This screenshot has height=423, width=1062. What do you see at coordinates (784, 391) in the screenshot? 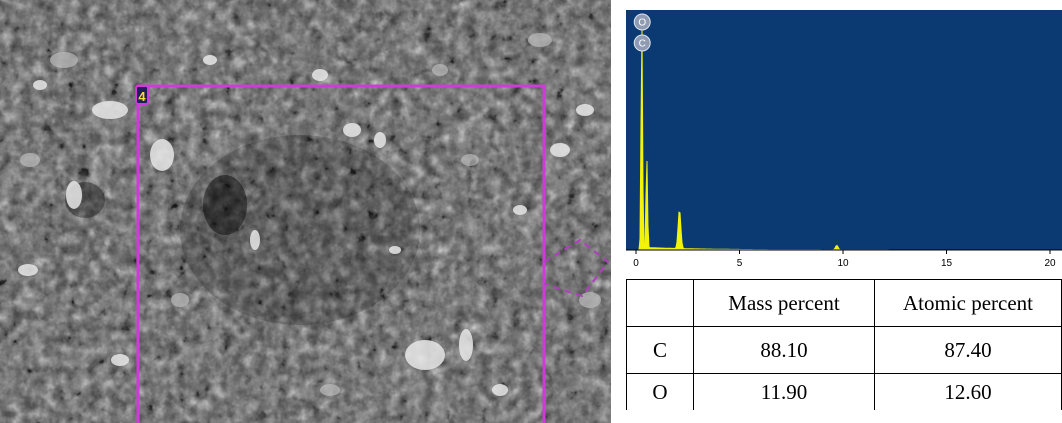
I see `mass-percent-cell: 11.90` at bounding box center [784, 391].